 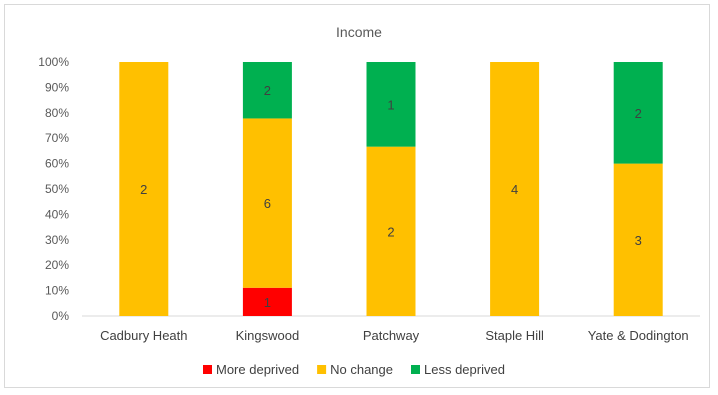 What do you see at coordinates (61, 316) in the screenshot?
I see `y-tick-label: 0%` at bounding box center [61, 316].